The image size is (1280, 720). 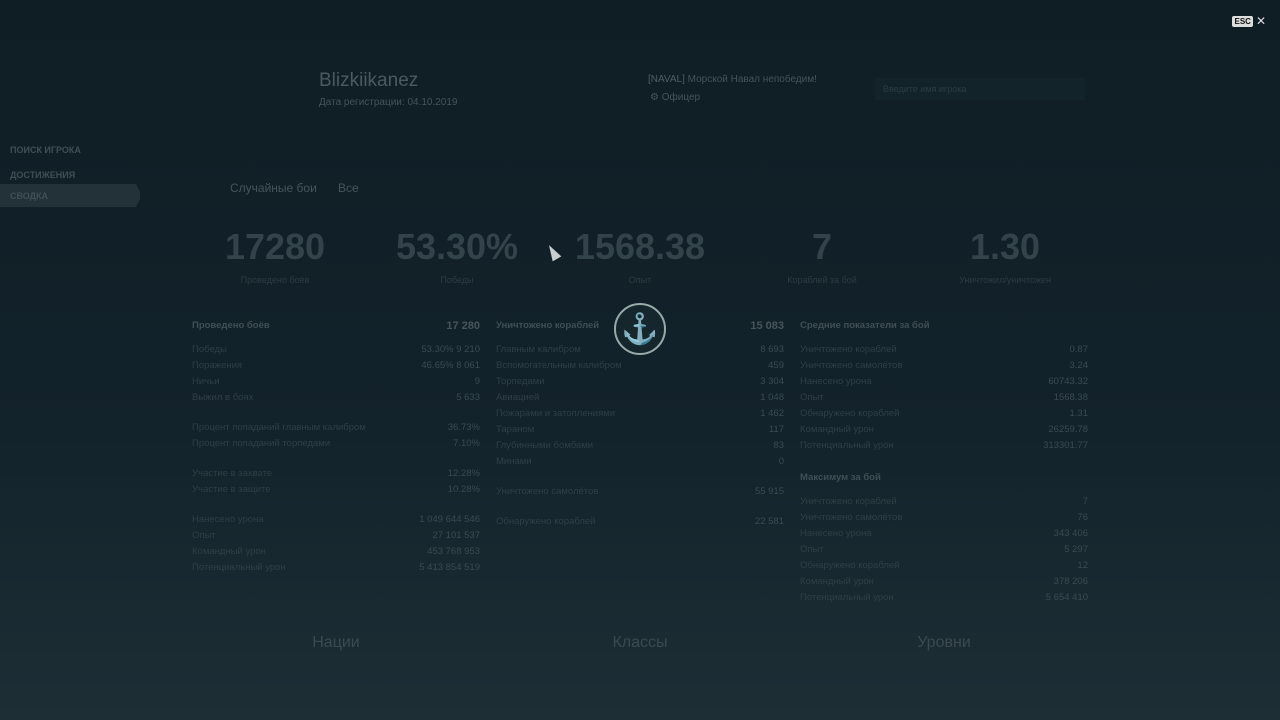 What do you see at coordinates (944, 414) in the screenshot?
I see `stat-row: Обнаружено кораблей 1.31` at bounding box center [944, 414].